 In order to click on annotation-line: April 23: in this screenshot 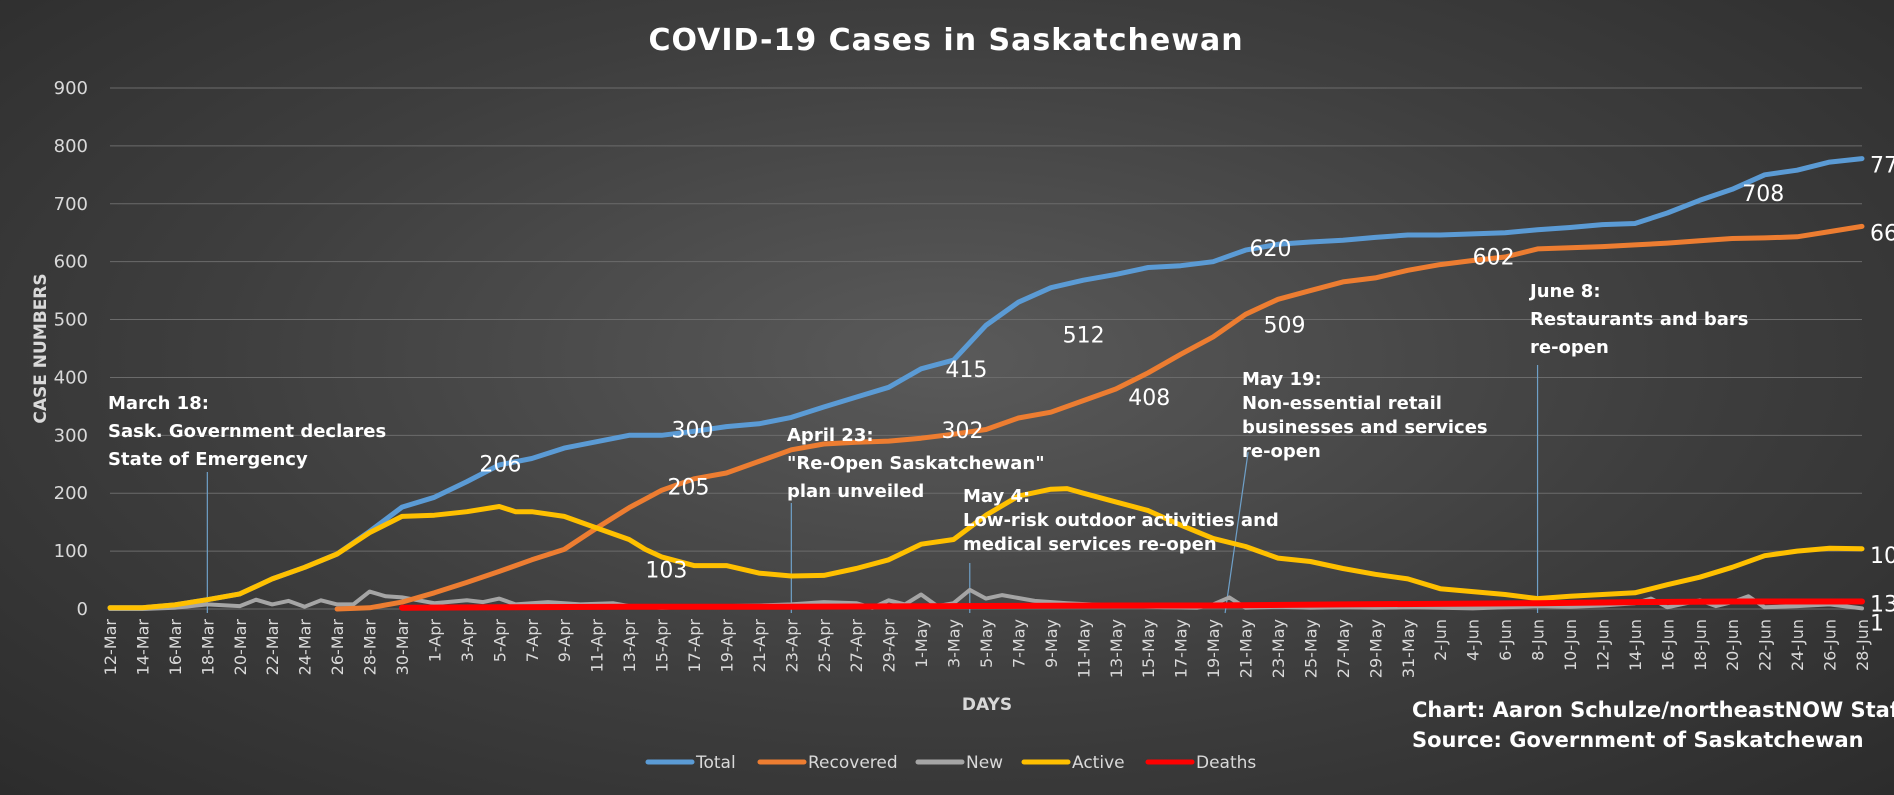, I will do `click(830, 435)`.